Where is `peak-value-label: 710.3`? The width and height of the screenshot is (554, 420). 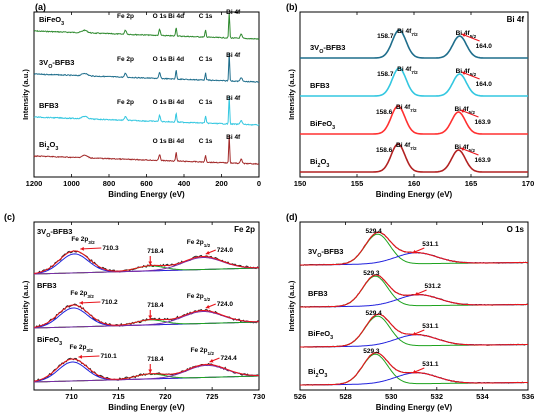 peak-value-label: 710.3 is located at coordinates (110, 248).